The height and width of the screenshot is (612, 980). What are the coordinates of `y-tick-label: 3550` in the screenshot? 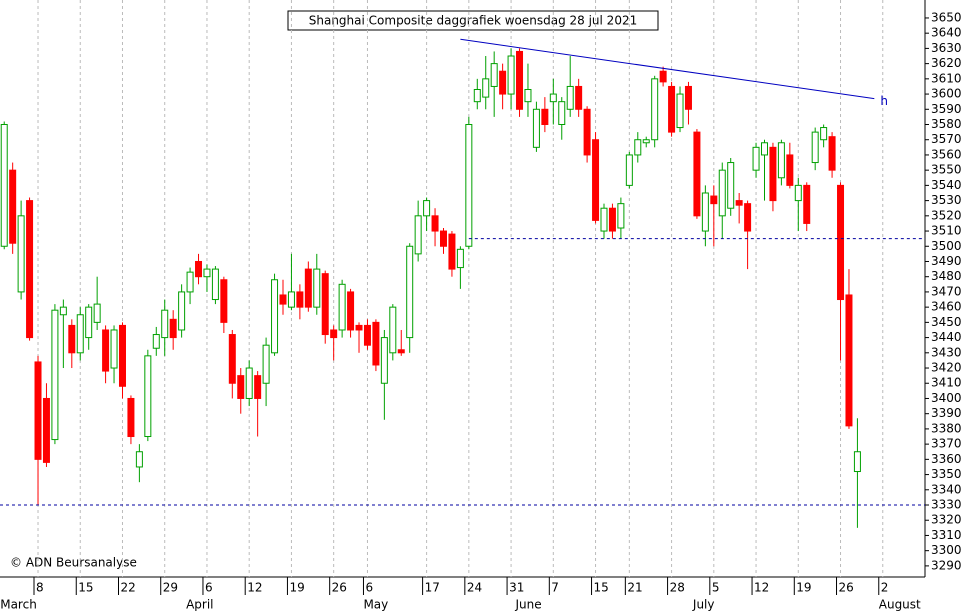 It's located at (946, 170).